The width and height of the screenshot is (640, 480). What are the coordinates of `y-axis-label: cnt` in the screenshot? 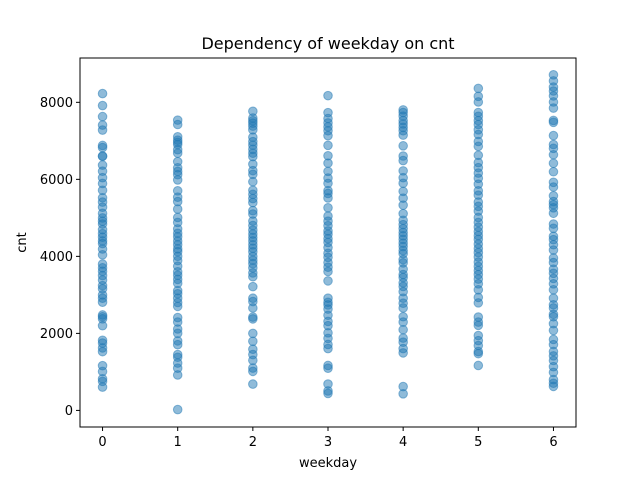 It's located at (22, 242).